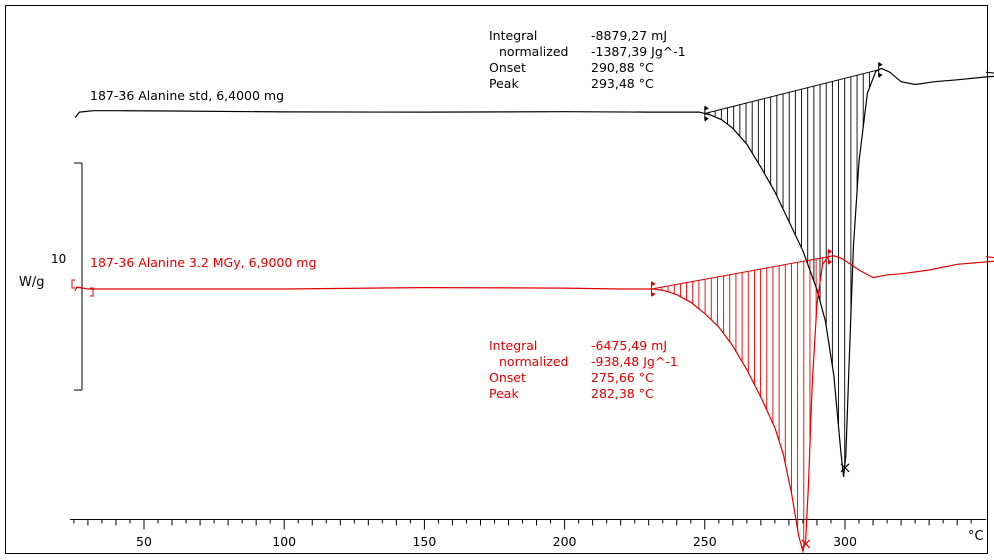 The image size is (994, 560). I want to click on annotation-std-label-integral: Integral, so click(513, 35).